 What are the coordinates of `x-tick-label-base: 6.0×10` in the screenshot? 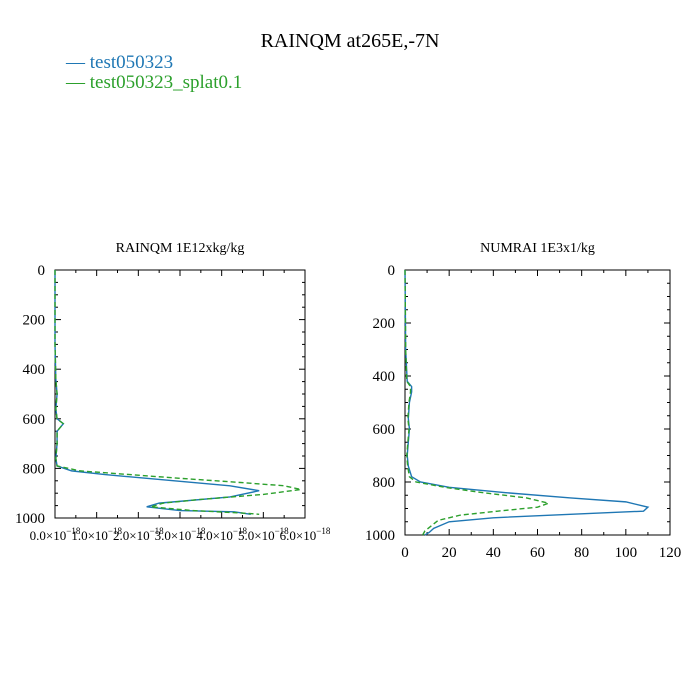 It's located at (298, 535).